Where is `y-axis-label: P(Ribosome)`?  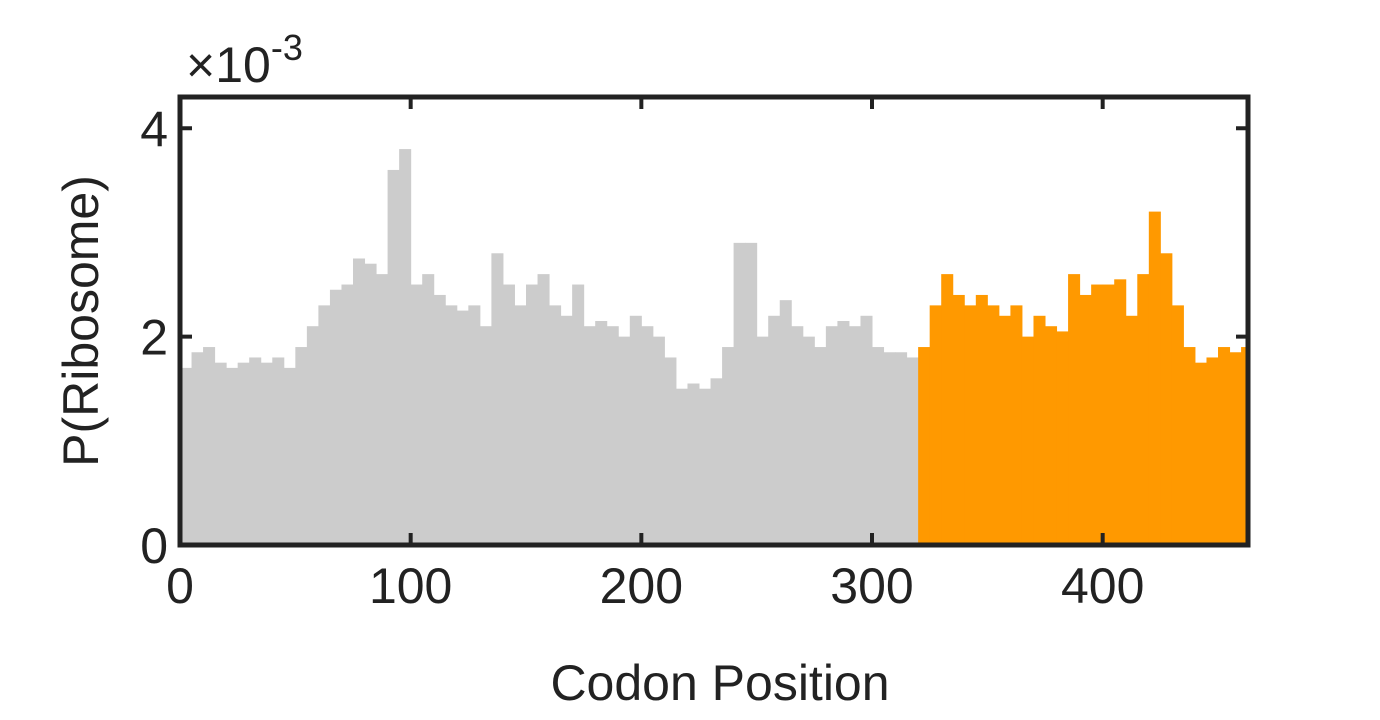
y-axis-label: P(Ribosome) is located at coordinates (81, 321).